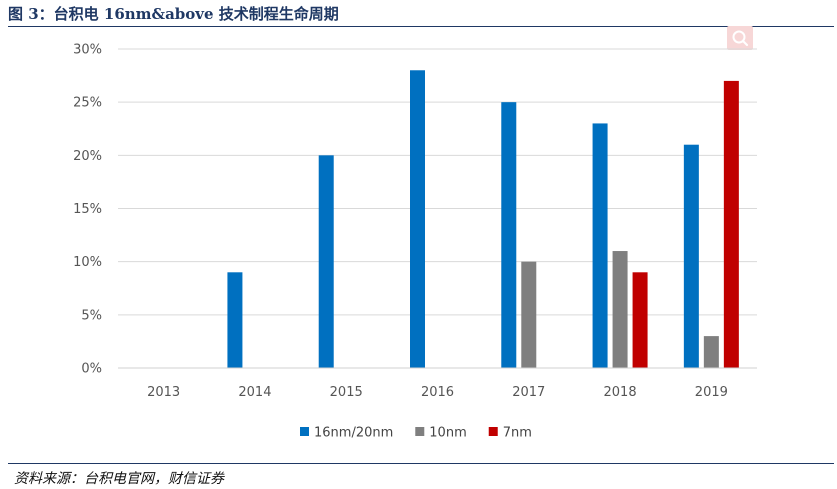  I want to click on bar-2018-10nm, so click(620, 309).